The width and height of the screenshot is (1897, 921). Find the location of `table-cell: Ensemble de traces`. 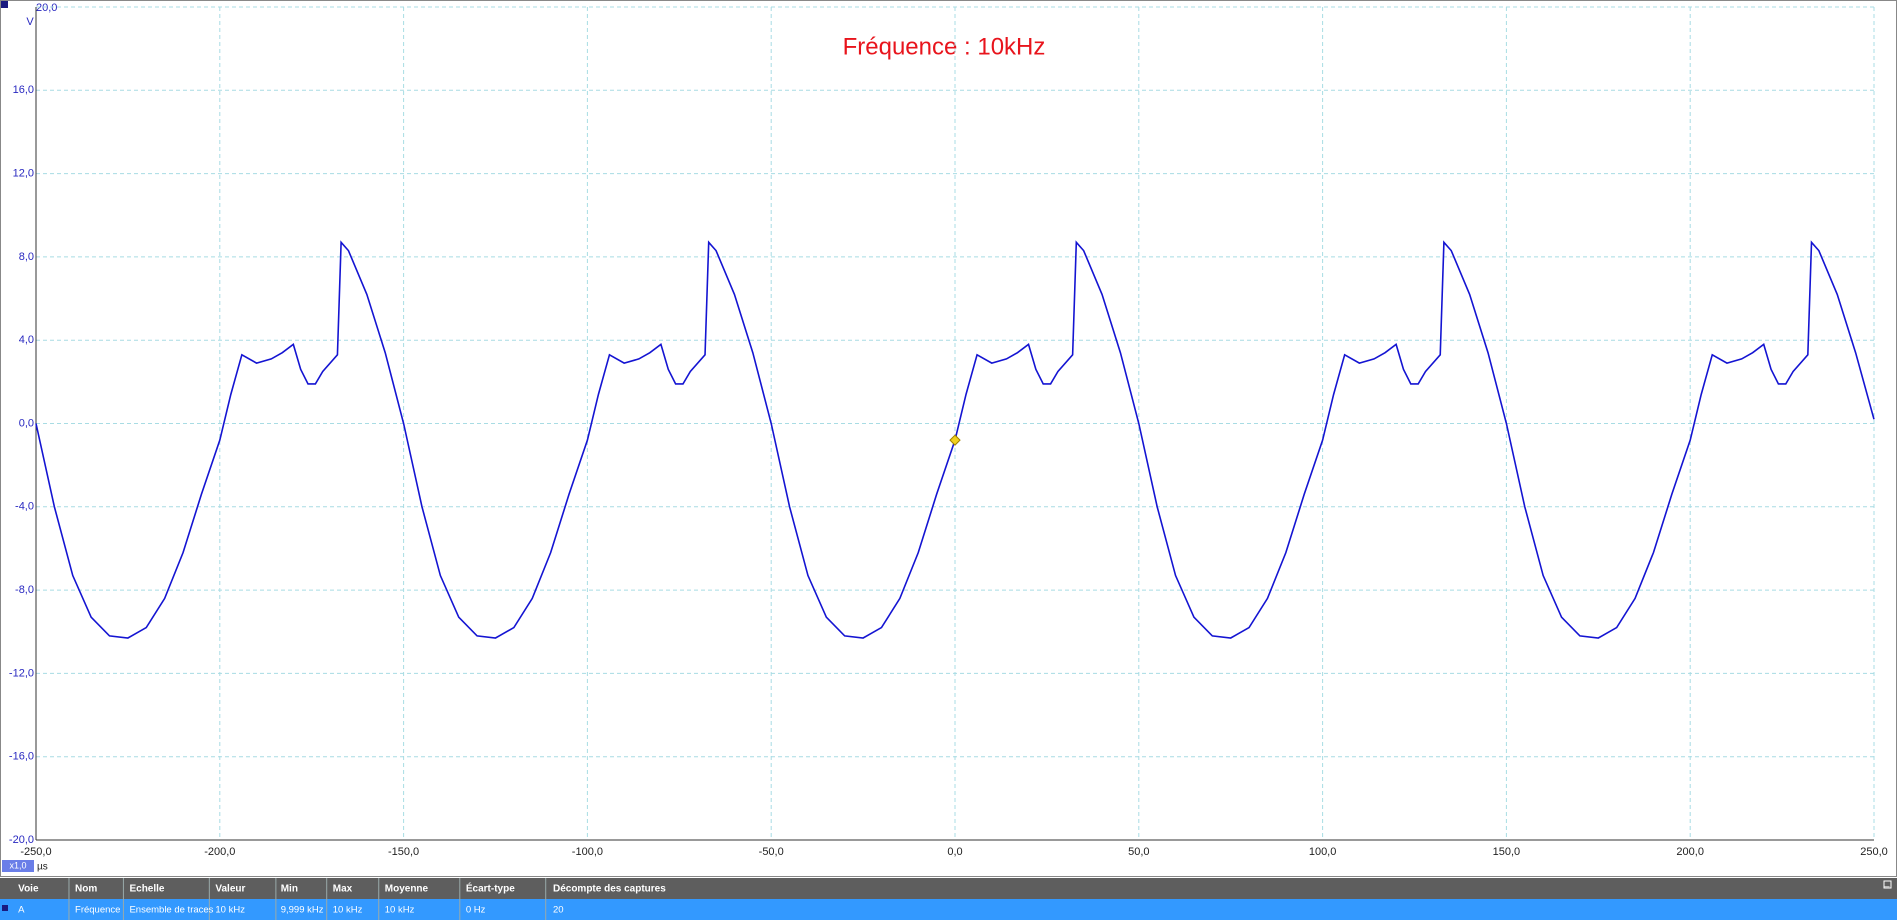

table-cell: Ensemble de traces is located at coordinates (171, 910).